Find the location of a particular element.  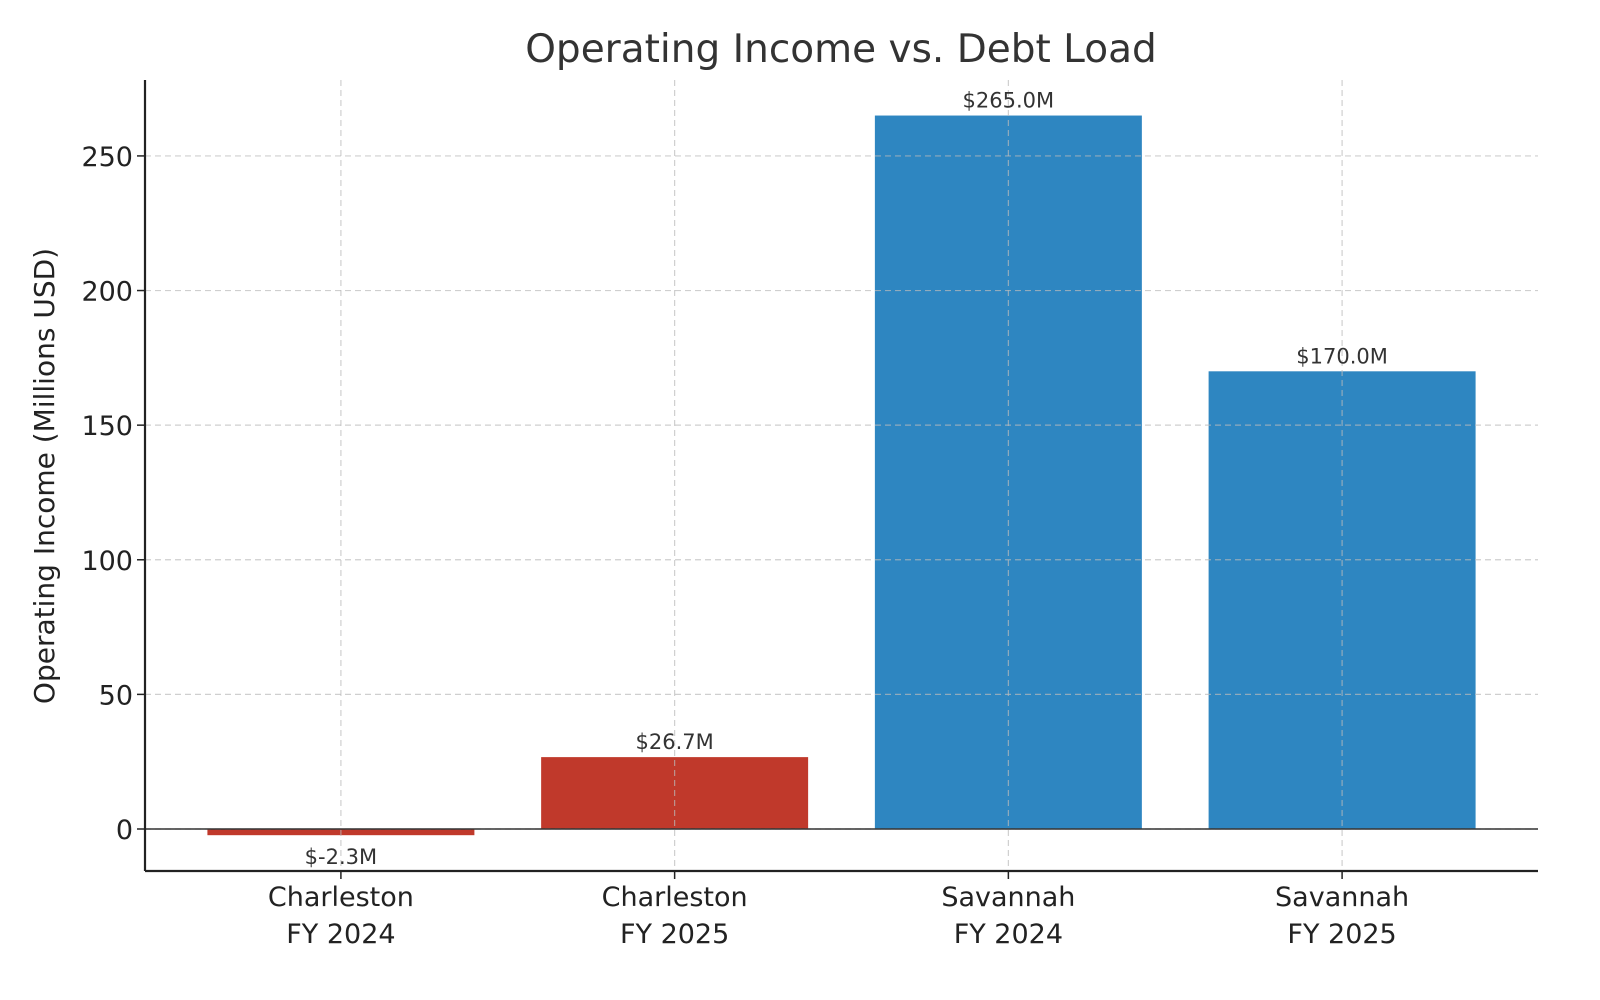

y-tick-label: 200 is located at coordinates (107, 292).